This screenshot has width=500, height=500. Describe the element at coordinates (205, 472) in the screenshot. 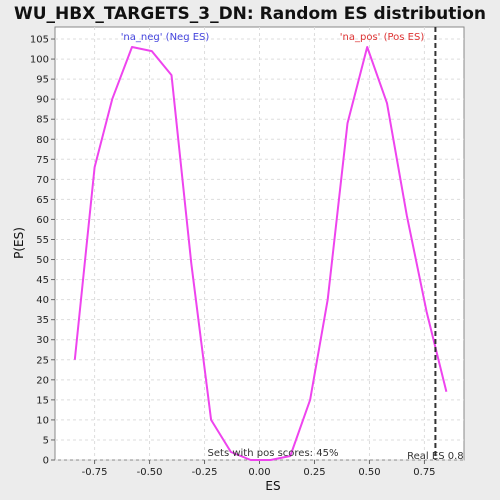

I see `x-tick-label: -0.25` at that location.